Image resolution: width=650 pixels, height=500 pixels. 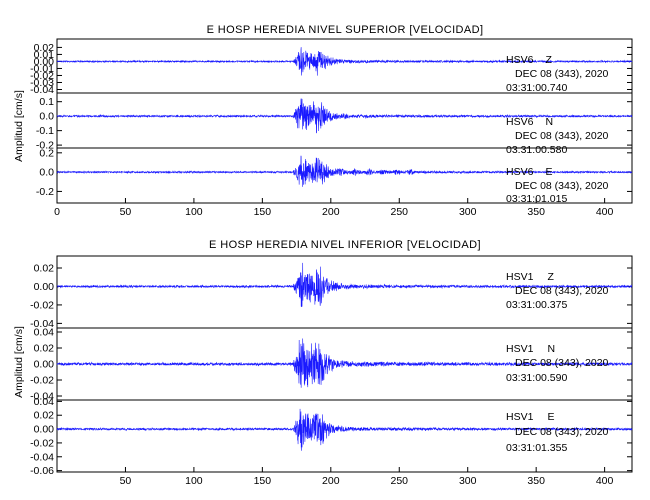 What do you see at coordinates (344, 61) in the screenshot?
I see `upper-panel-1-trace` at bounding box center [344, 61].